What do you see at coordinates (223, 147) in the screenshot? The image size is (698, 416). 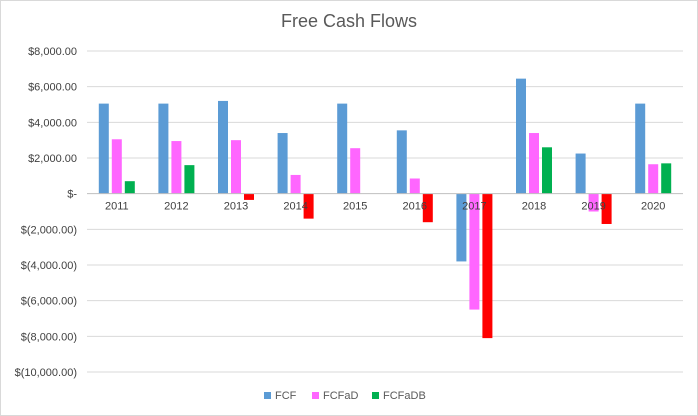 I see `bar-fcf-2013` at bounding box center [223, 147].